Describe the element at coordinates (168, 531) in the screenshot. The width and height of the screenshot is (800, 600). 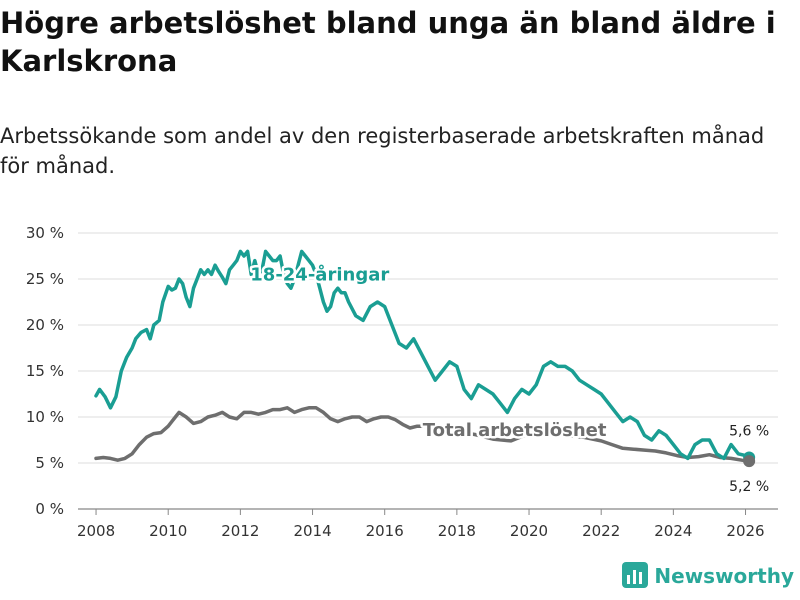
I see `x-tick-label: 2010` at that location.